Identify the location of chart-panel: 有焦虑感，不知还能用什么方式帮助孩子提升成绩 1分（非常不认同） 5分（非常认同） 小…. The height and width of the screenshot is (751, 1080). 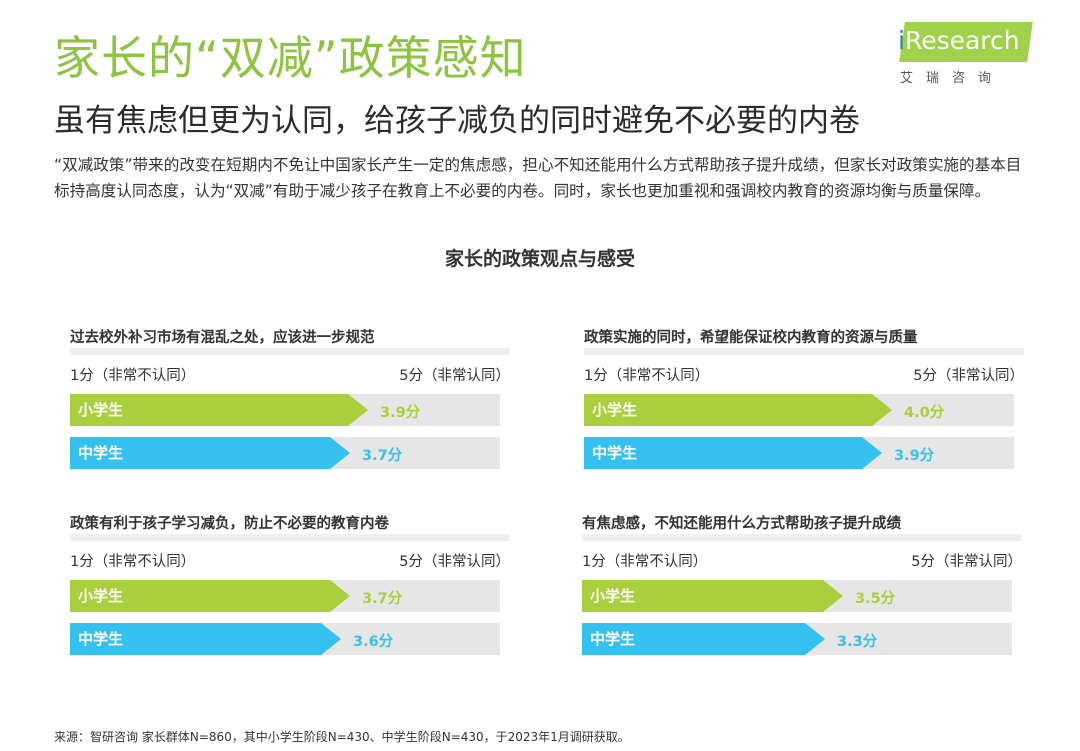
(802, 587).